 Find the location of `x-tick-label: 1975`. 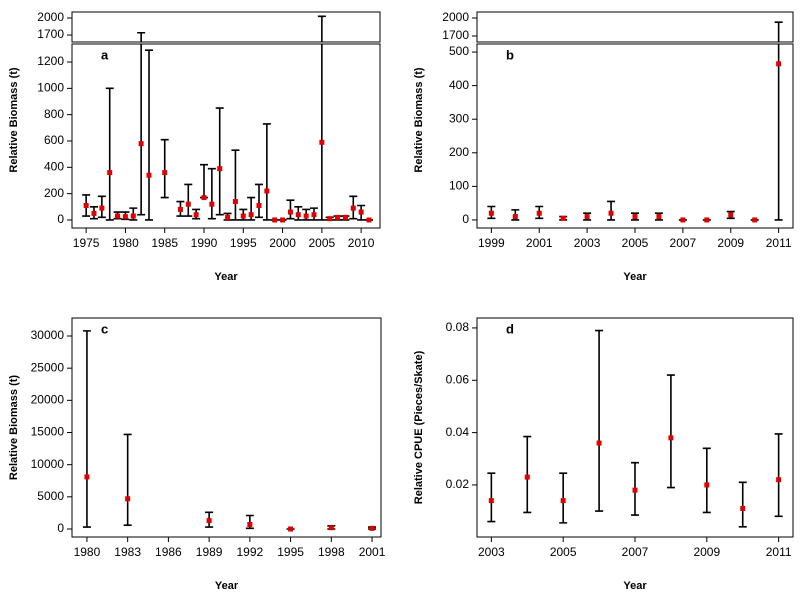

x-tick-label: 1975 is located at coordinates (86, 243).